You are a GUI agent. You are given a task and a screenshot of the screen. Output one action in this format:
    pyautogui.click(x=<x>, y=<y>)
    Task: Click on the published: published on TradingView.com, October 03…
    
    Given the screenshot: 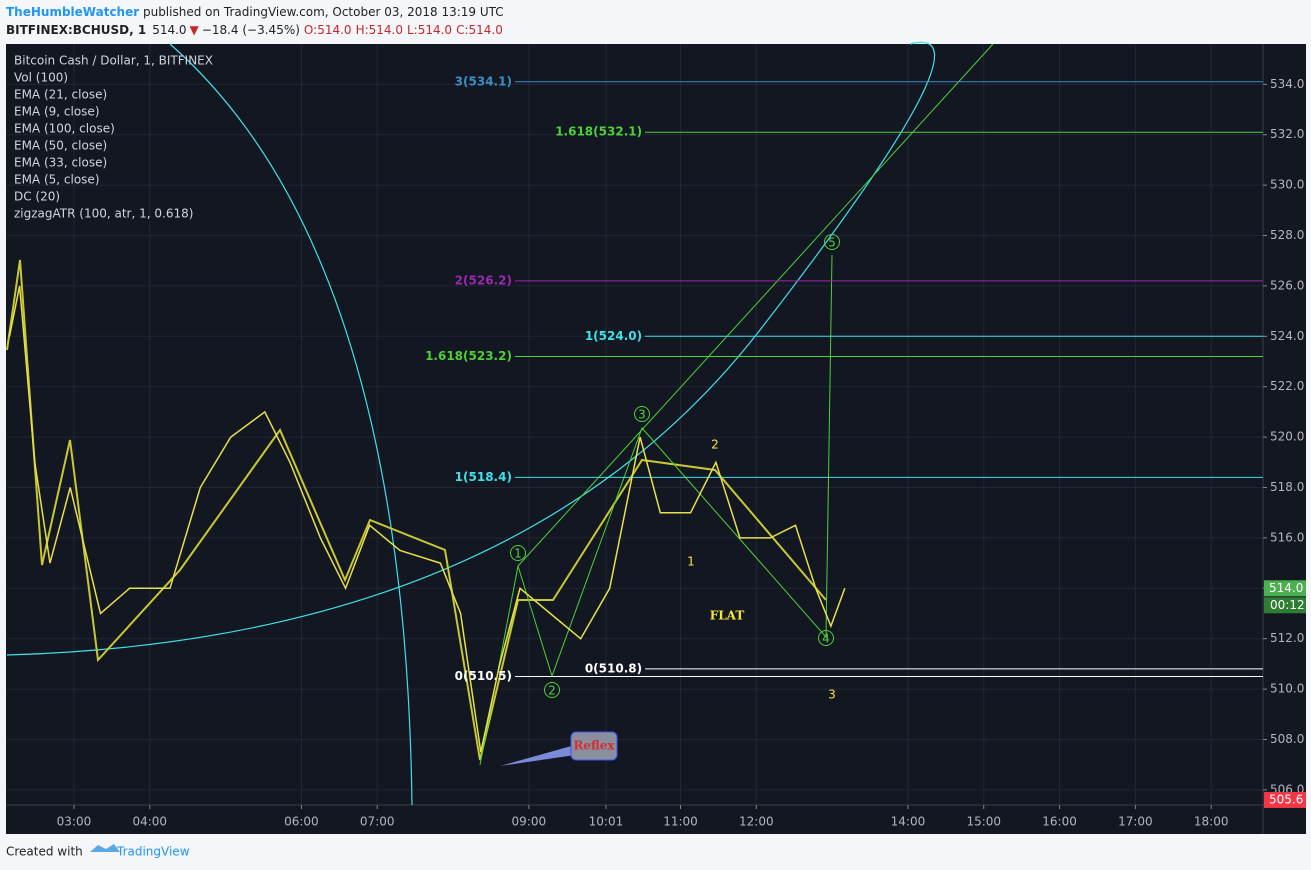 What is the action you would take?
    pyautogui.click(x=321, y=12)
    